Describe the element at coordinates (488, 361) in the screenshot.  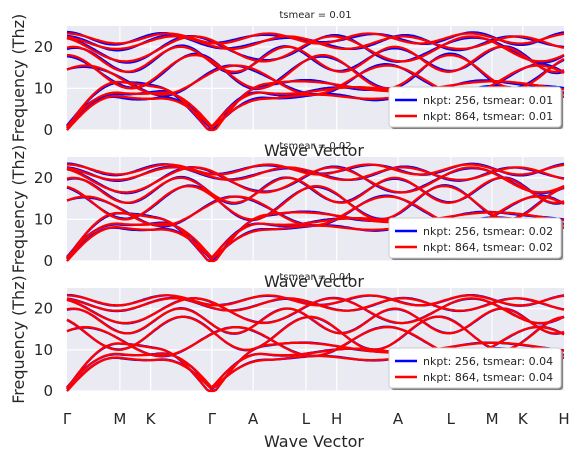
I see `legend-entry: nkpt: 256, tsmear: 0.04` at that location.